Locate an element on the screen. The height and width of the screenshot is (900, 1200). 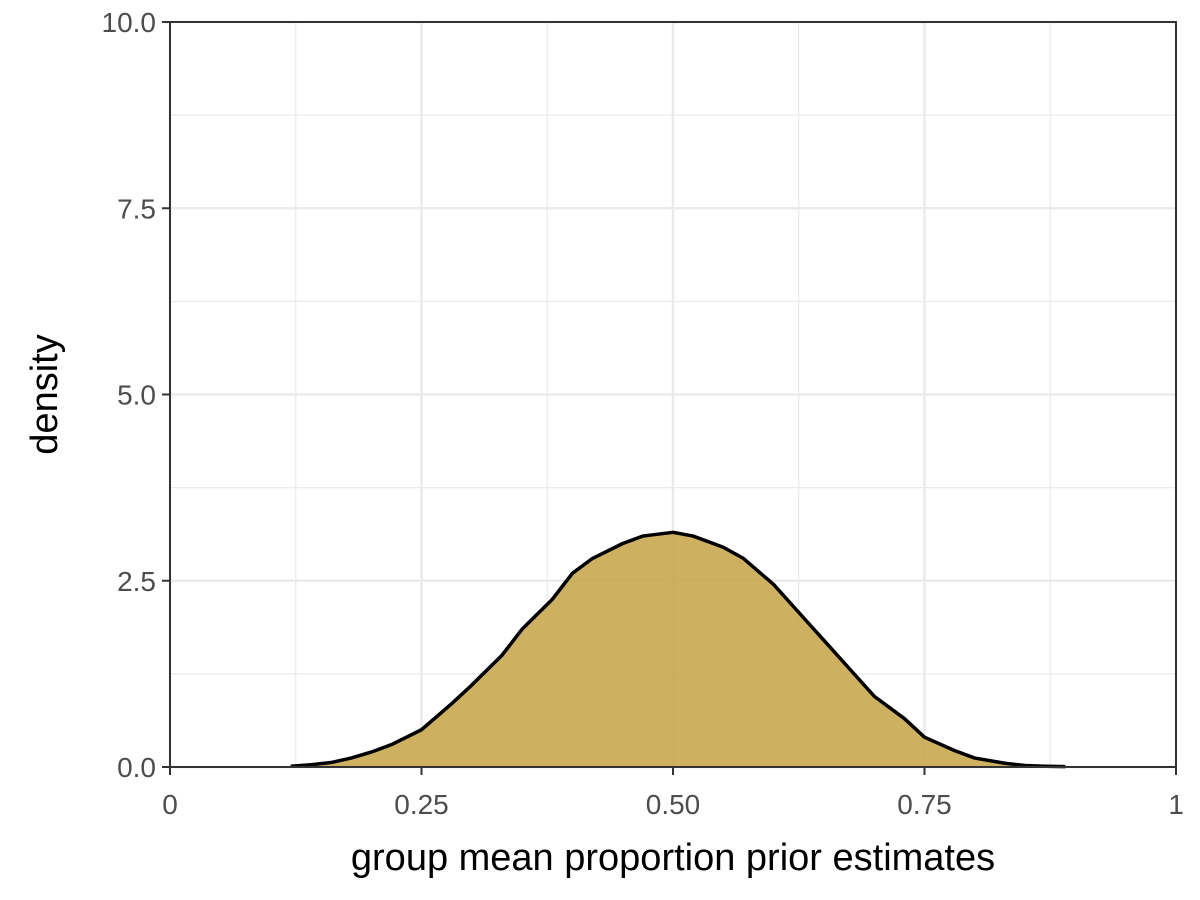
y-tick-label: 0.0 is located at coordinates (136, 767).